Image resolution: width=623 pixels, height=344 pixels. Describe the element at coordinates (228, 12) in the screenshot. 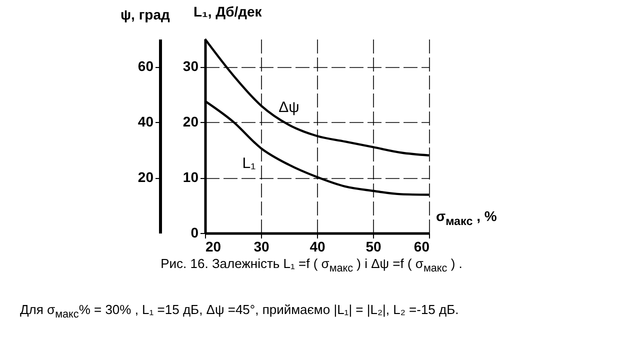

I see `y-axis-title: L₁, Дб/дек` at that location.